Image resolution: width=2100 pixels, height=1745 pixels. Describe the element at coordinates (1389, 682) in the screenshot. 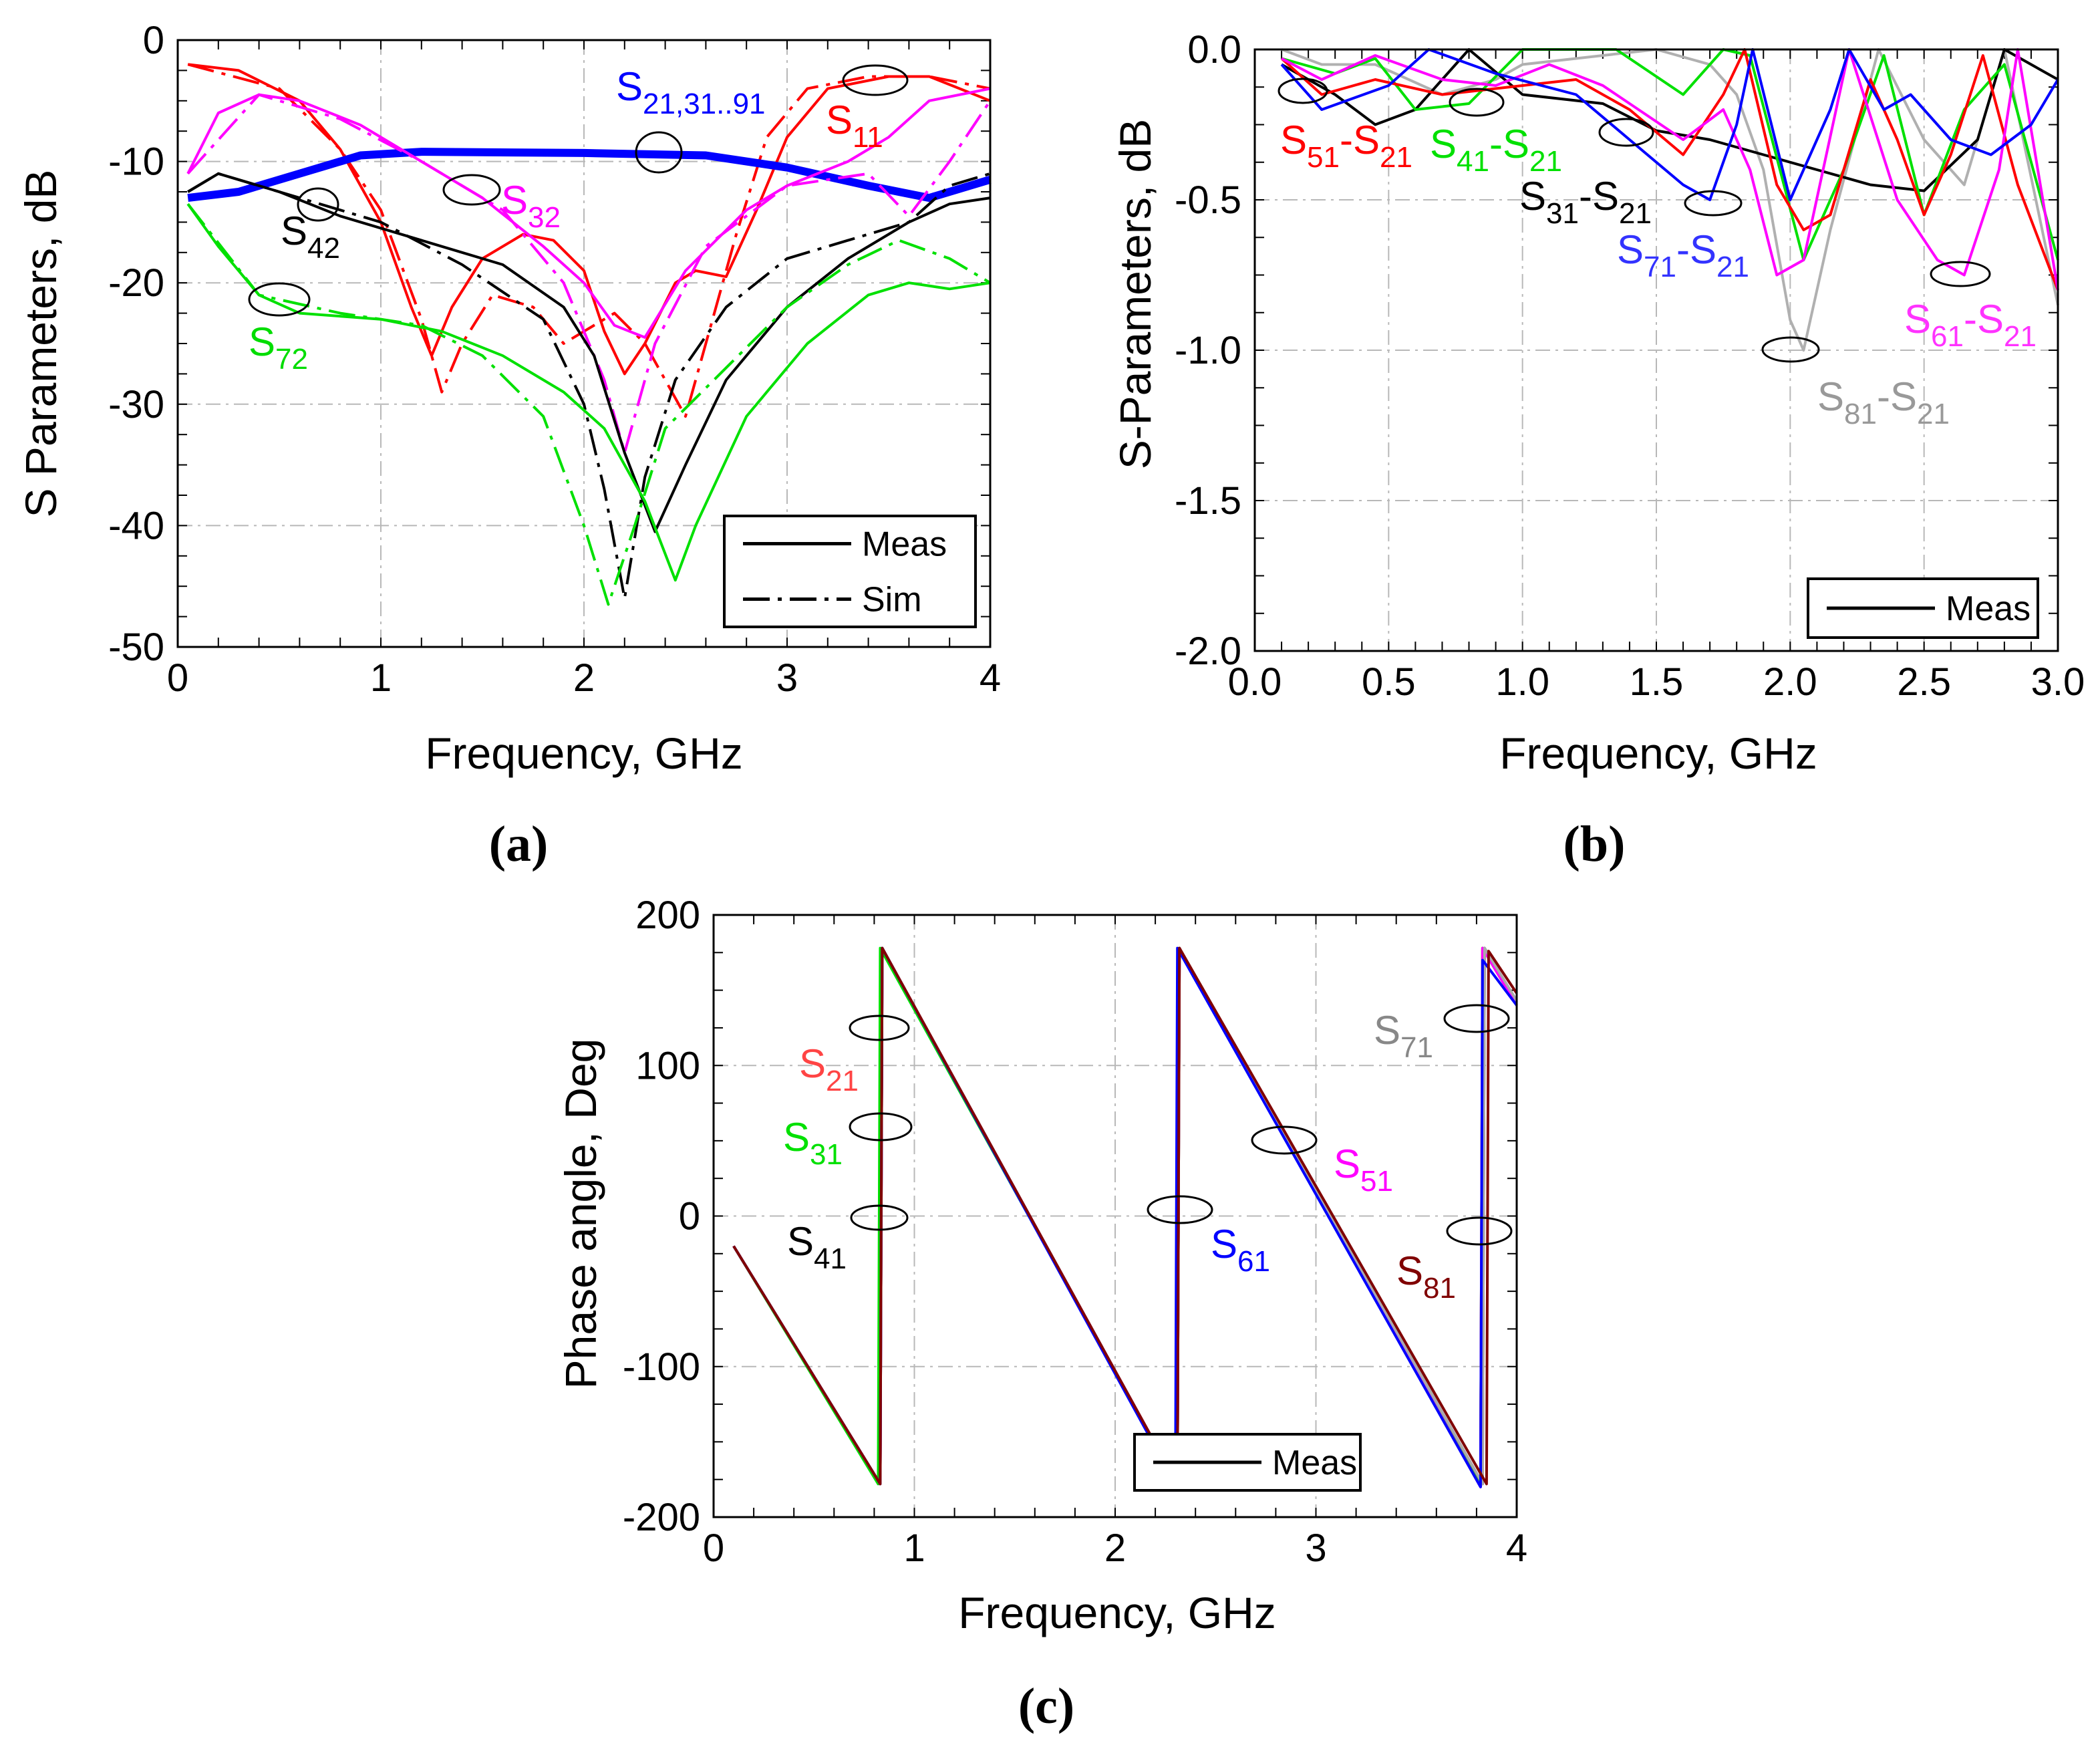

I see `x-tick-label: 0.5` at that location.